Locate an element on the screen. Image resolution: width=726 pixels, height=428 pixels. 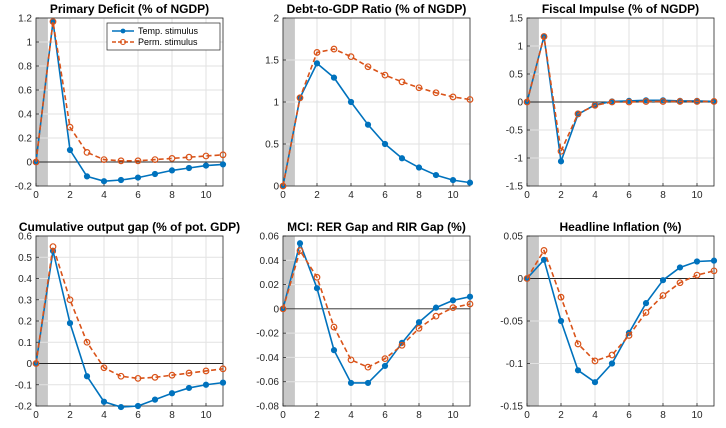
y-tick-label: 1.5 is located at coordinates (272, 61).